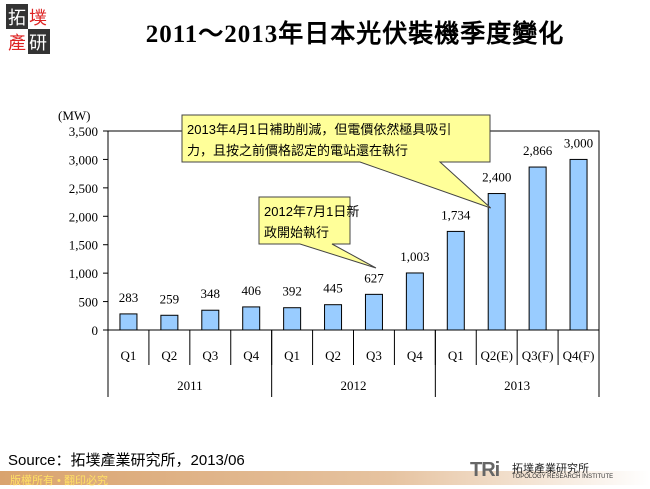 This screenshot has height=489, width=650. What do you see at coordinates (374, 277) in the screenshot?
I see `value-label: 627` at bounding box center [374, 277].